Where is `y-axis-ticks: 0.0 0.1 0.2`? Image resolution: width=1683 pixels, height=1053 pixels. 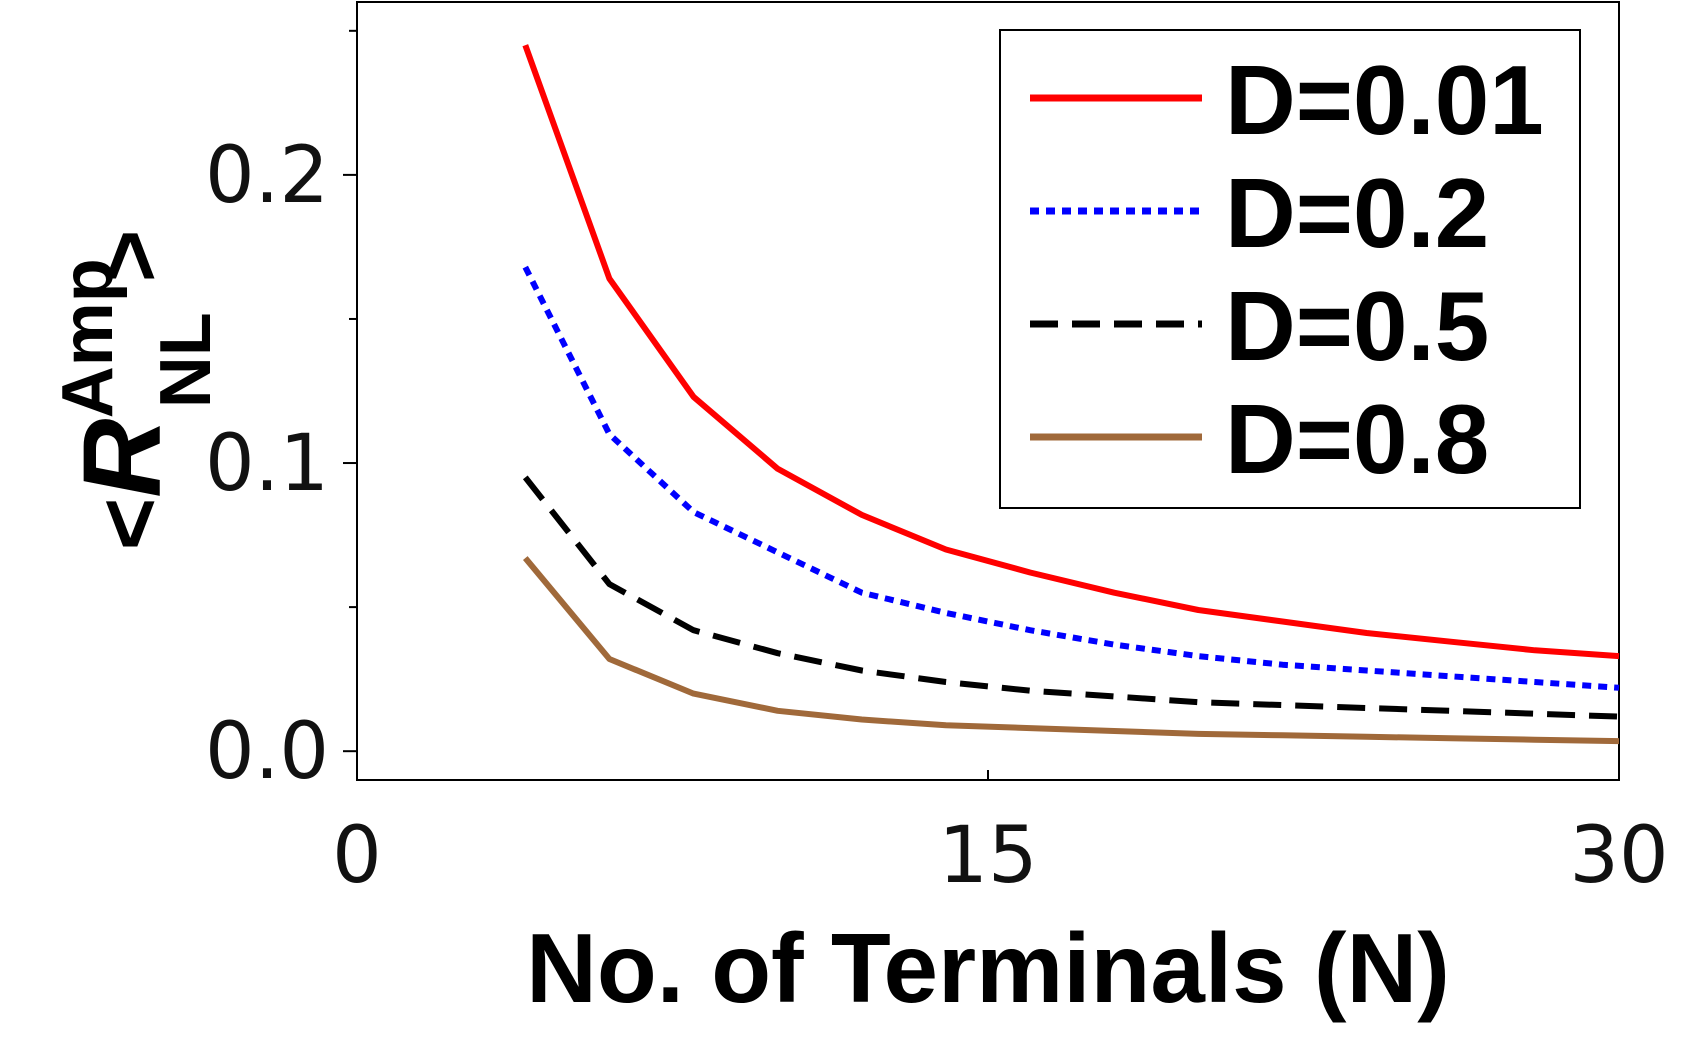
y-axis-ticks: 0.0 0.1 0.2 is located at coordinates (281, 413).